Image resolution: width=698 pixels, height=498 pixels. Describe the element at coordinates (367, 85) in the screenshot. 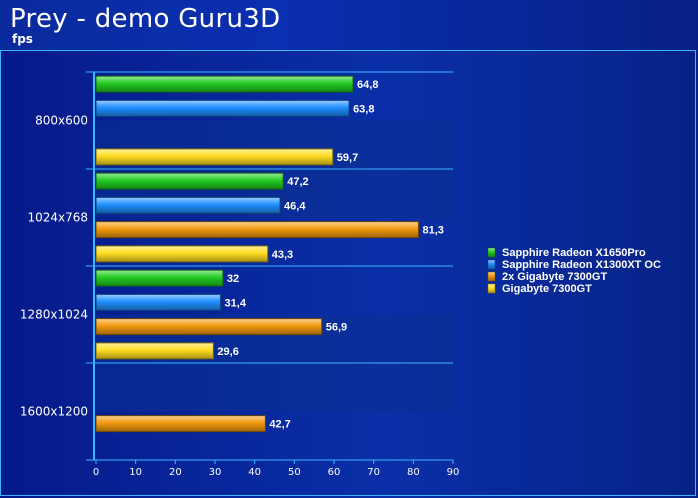

I see `value-label: 64,8` at that location.